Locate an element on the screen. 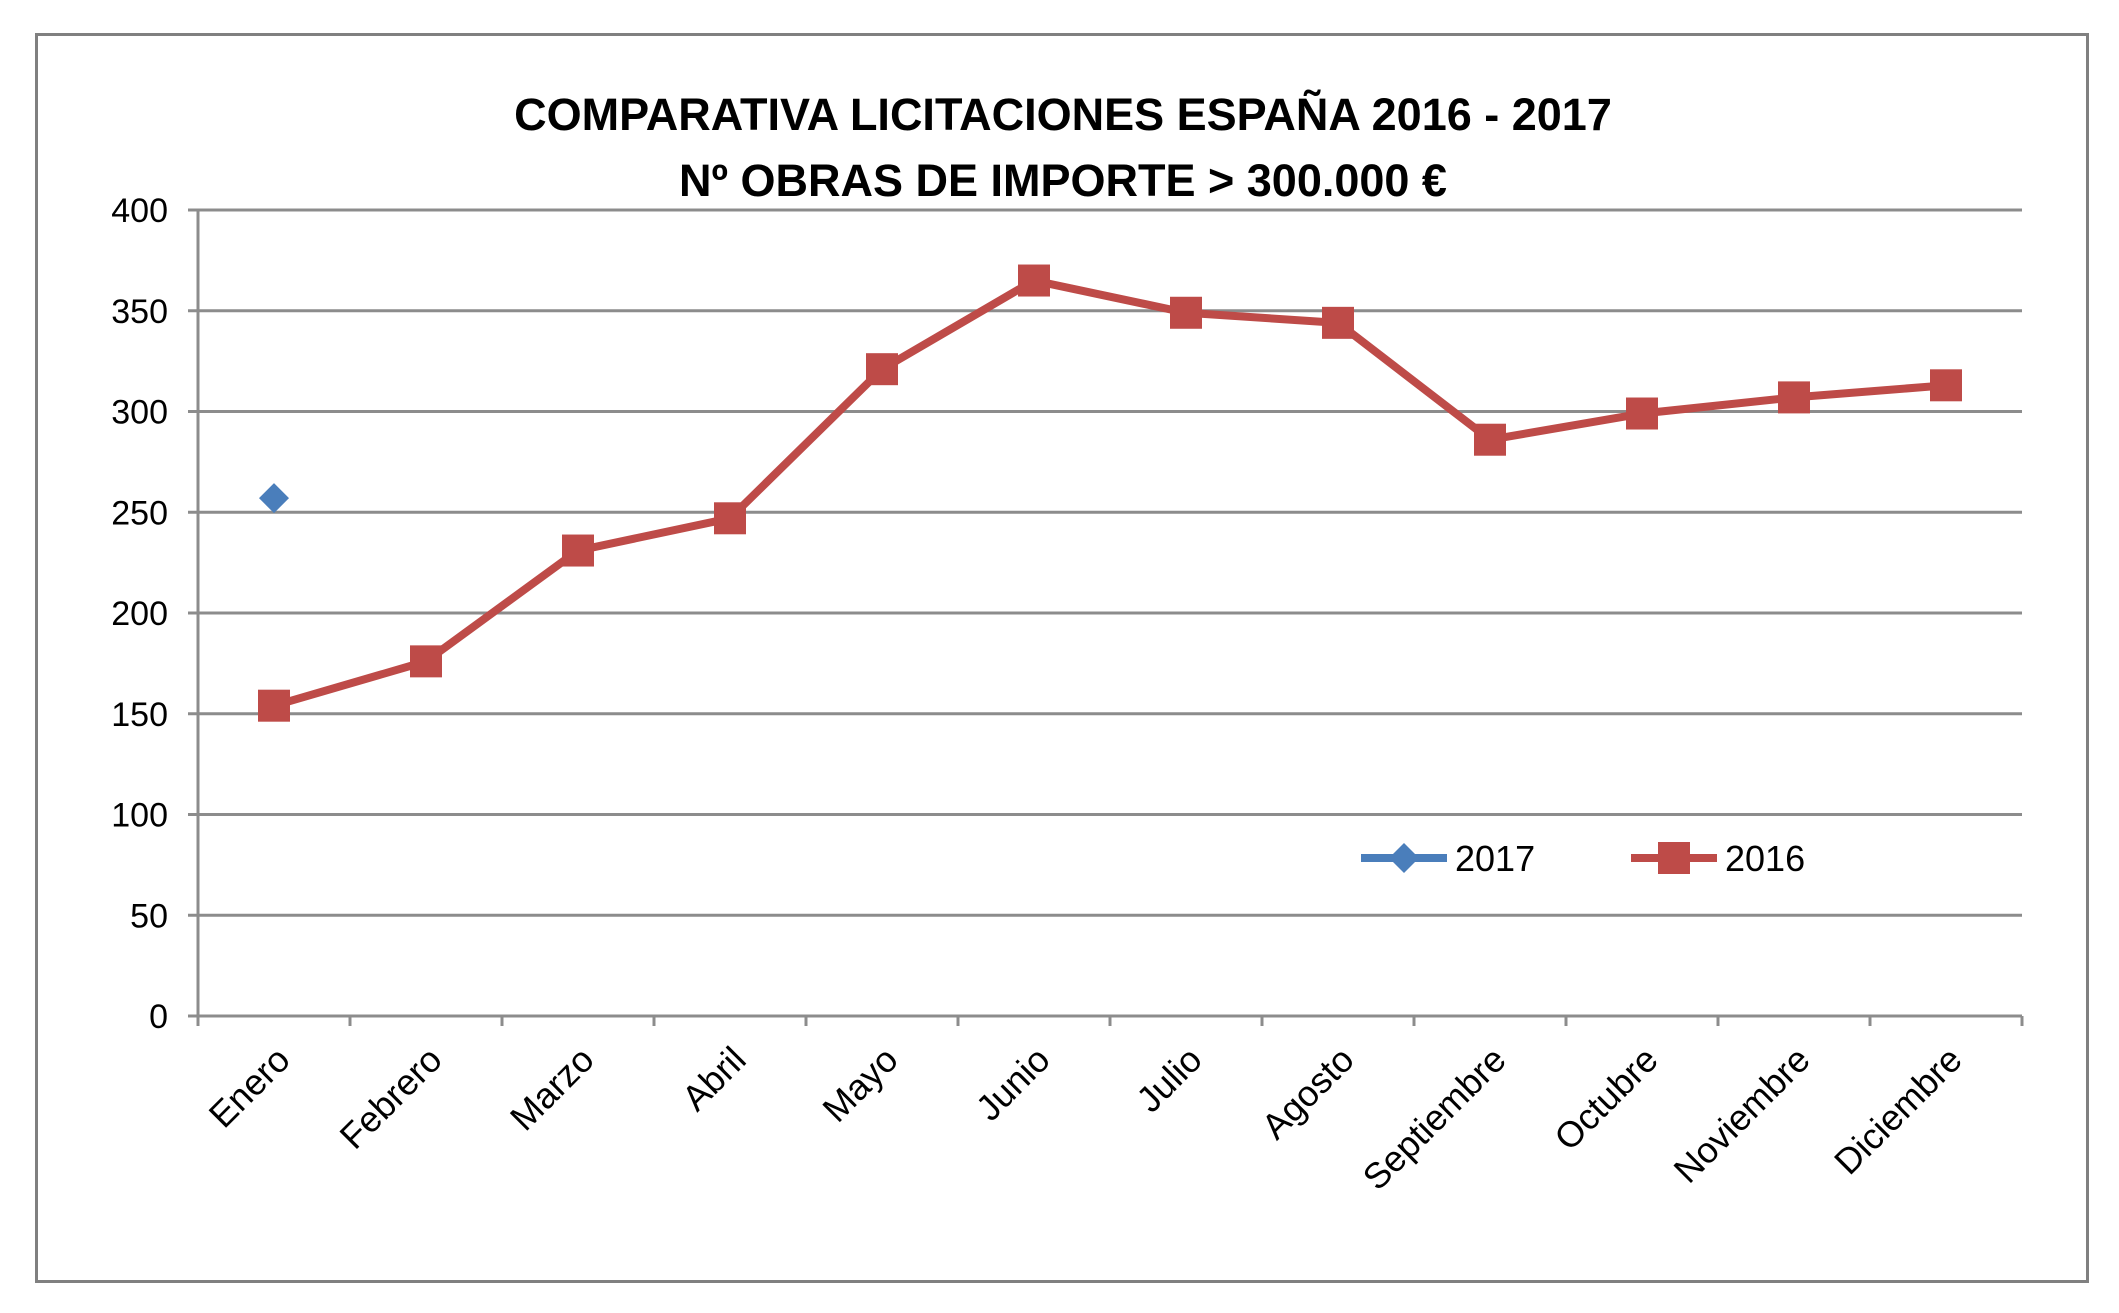 This screenshot has height=1313, width=2119. y-tick-label: 350 is located at coordinates (139, 312).